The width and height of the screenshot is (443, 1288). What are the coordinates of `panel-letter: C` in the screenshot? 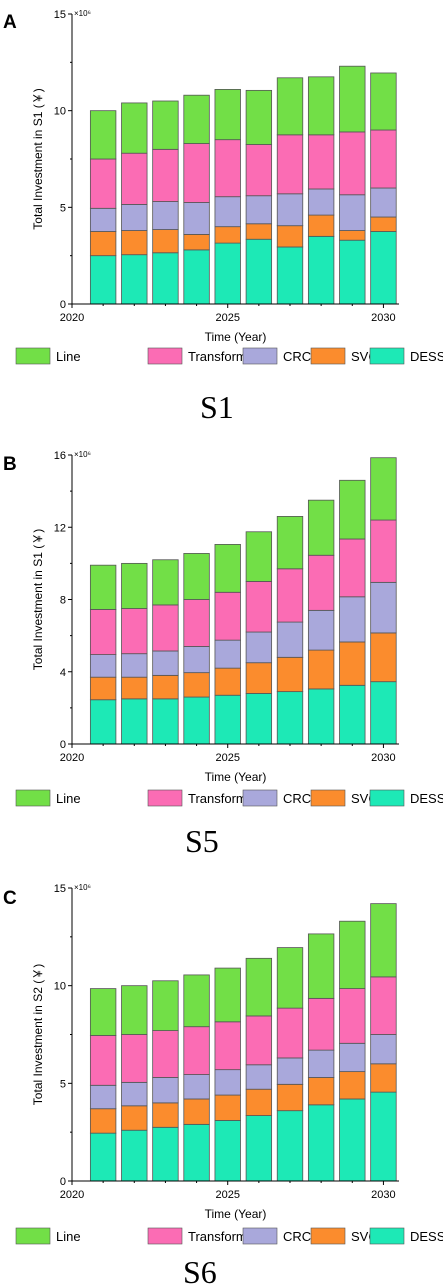 It's located at (10, 898).